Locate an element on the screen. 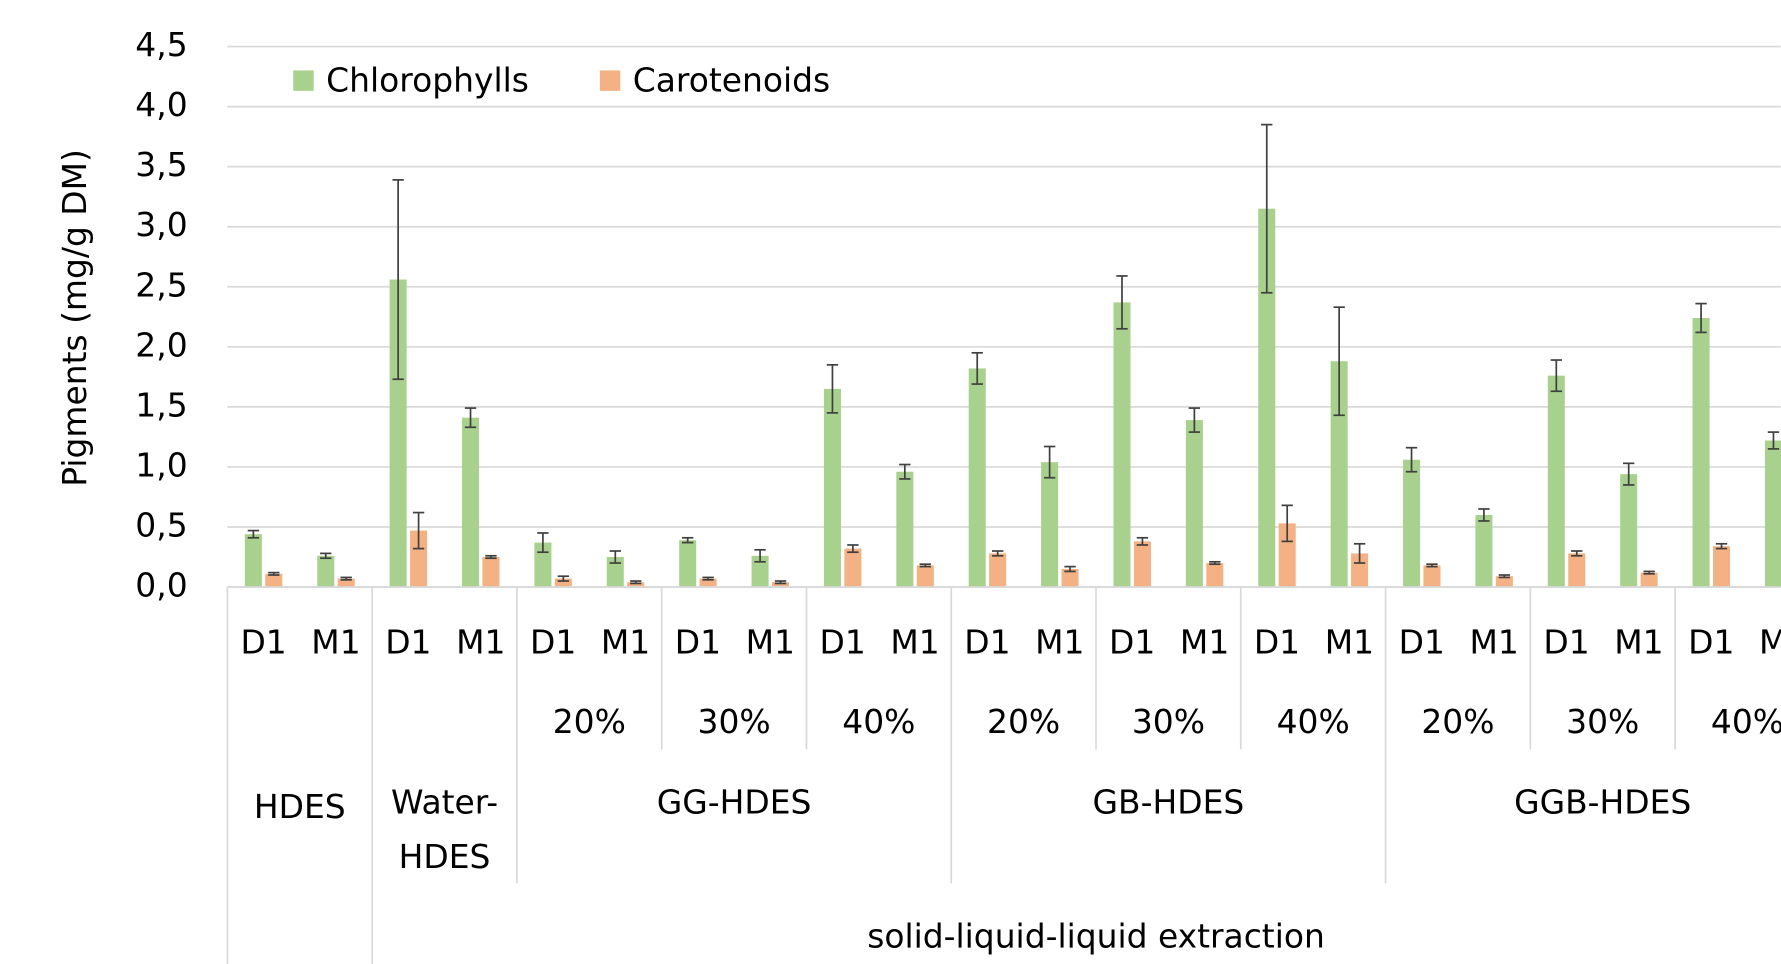  group-label: GB-HDES is located at coordinates (1169, 801).